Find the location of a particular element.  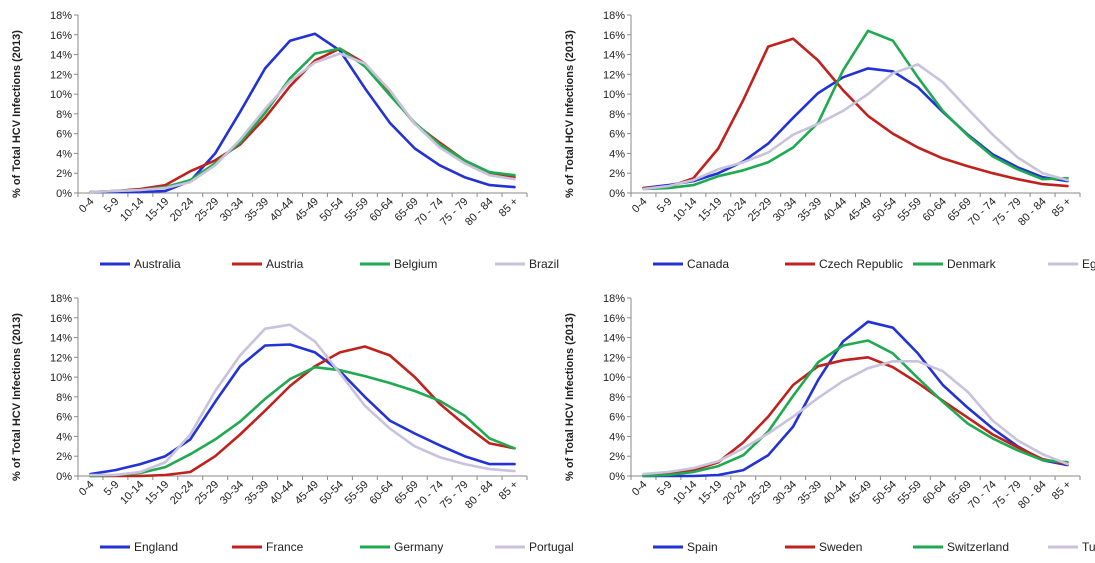

chart-2-series-line-czech-republic is located at coordinates (855, 113).